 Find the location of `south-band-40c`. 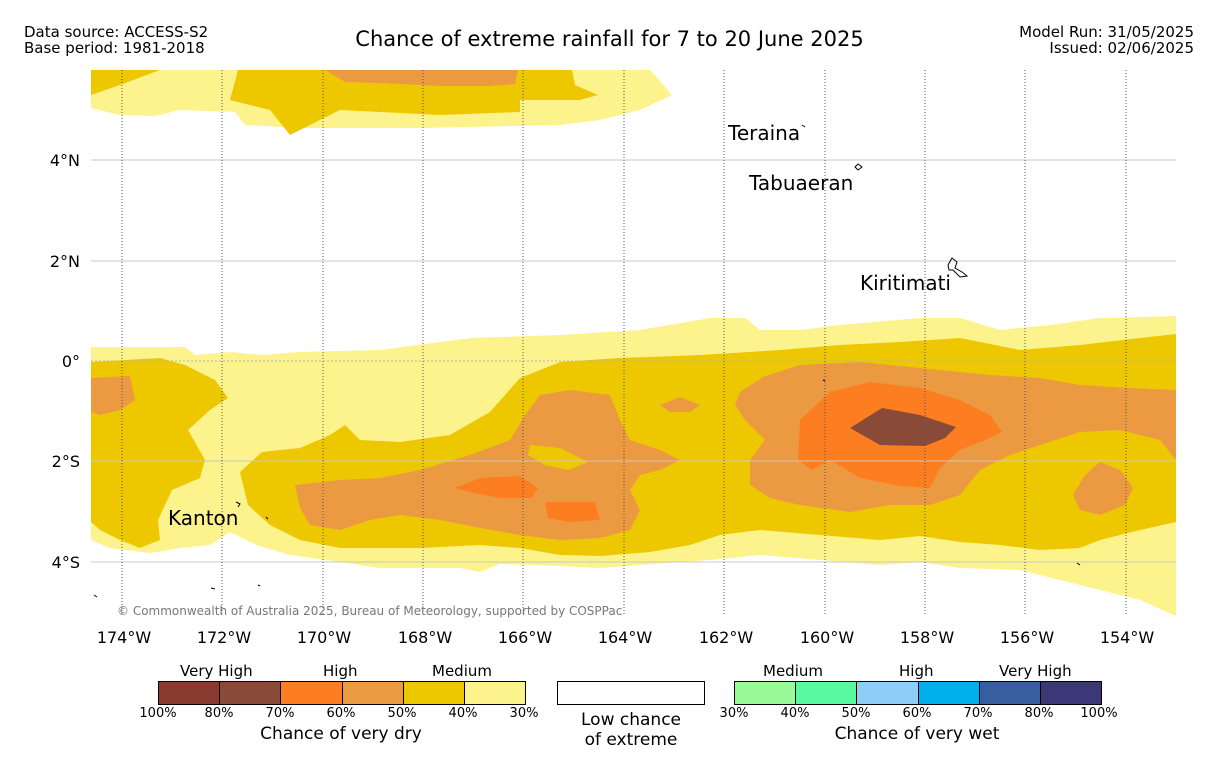

south-band-40c is located at coordinates (558, 457).